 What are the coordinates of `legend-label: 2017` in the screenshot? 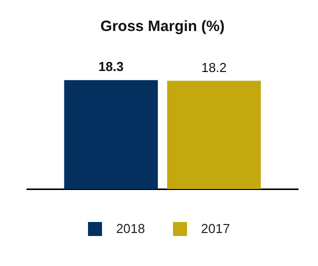 It's located at (215, 228).